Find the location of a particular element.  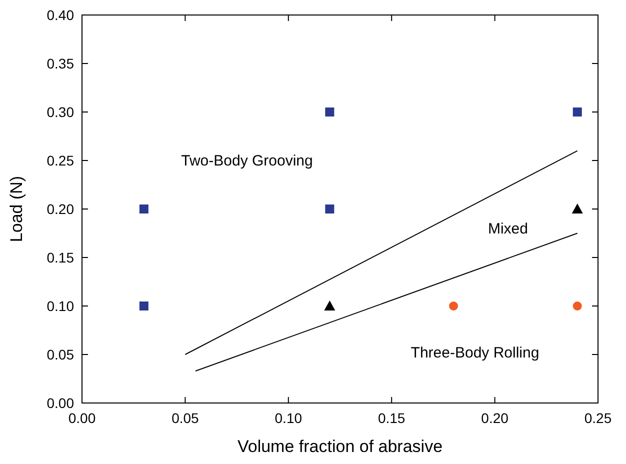

x-tick-label: 0.25 is located at coordinates (598, 418).